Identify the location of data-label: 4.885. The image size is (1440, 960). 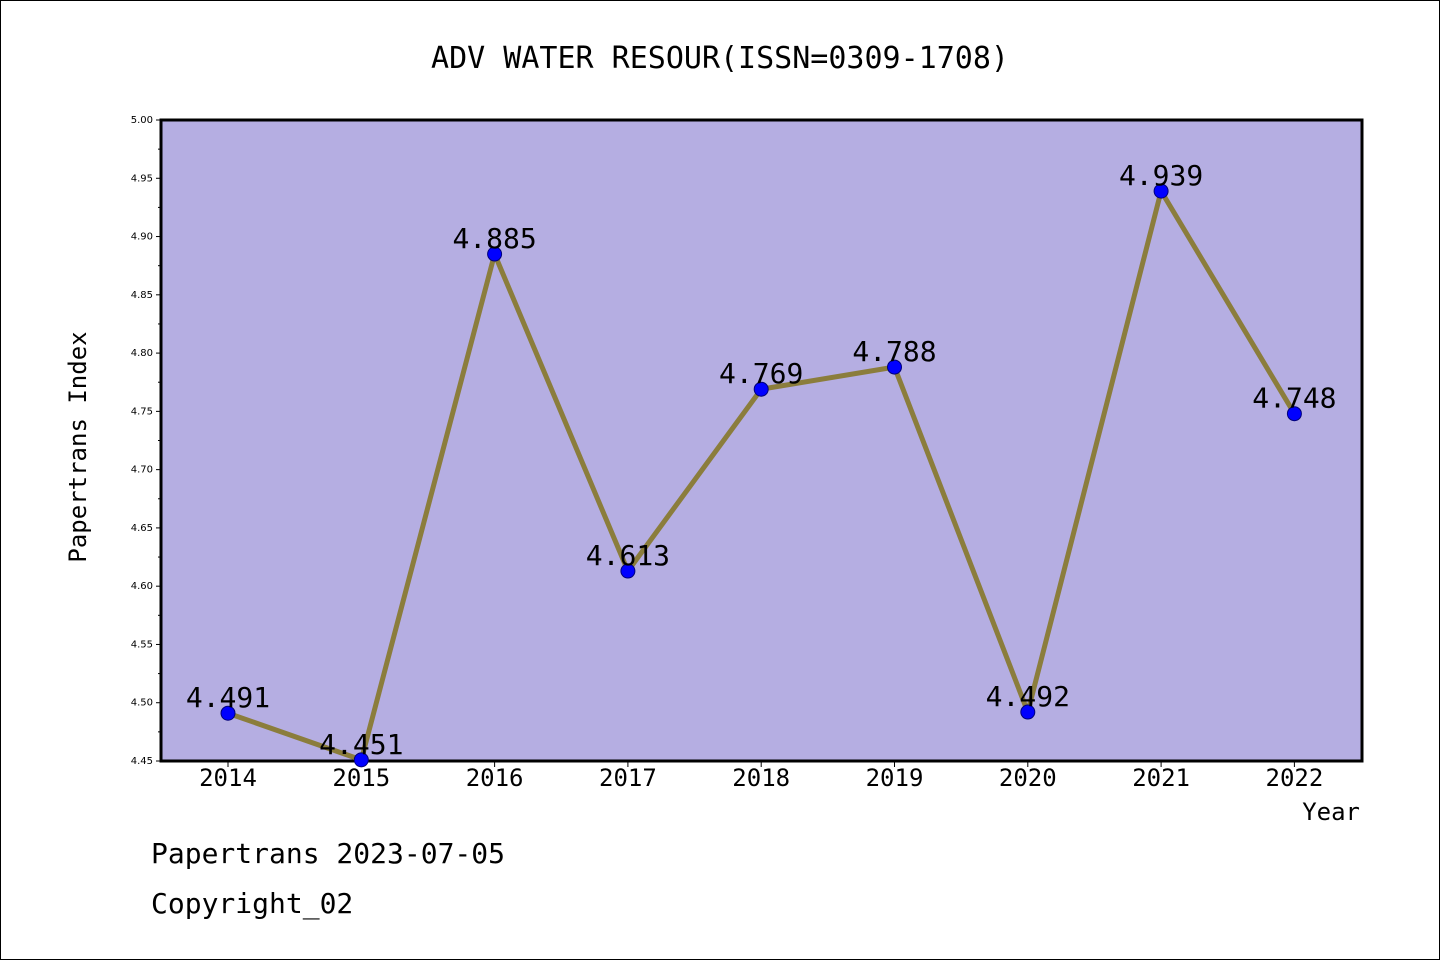
(494, 238).